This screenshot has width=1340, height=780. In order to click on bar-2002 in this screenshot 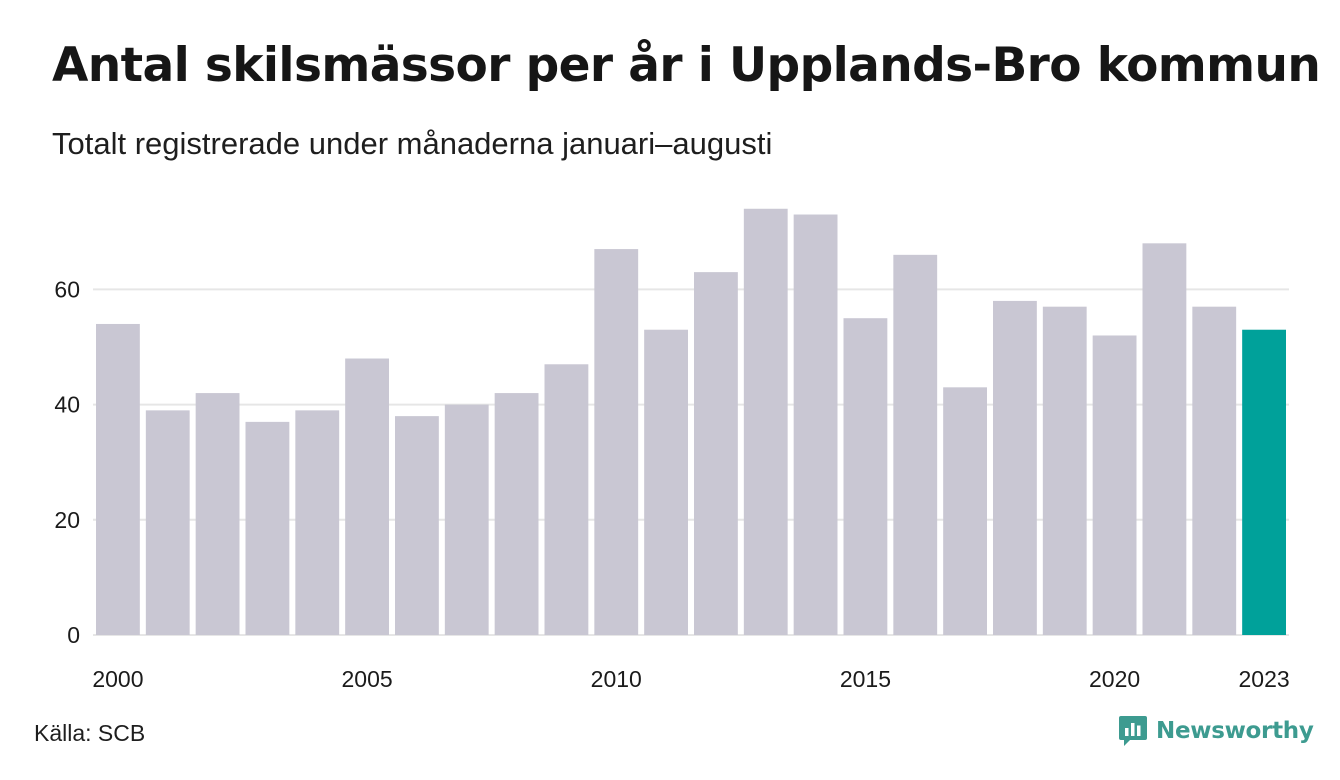, I will do `click(217, 514)`.